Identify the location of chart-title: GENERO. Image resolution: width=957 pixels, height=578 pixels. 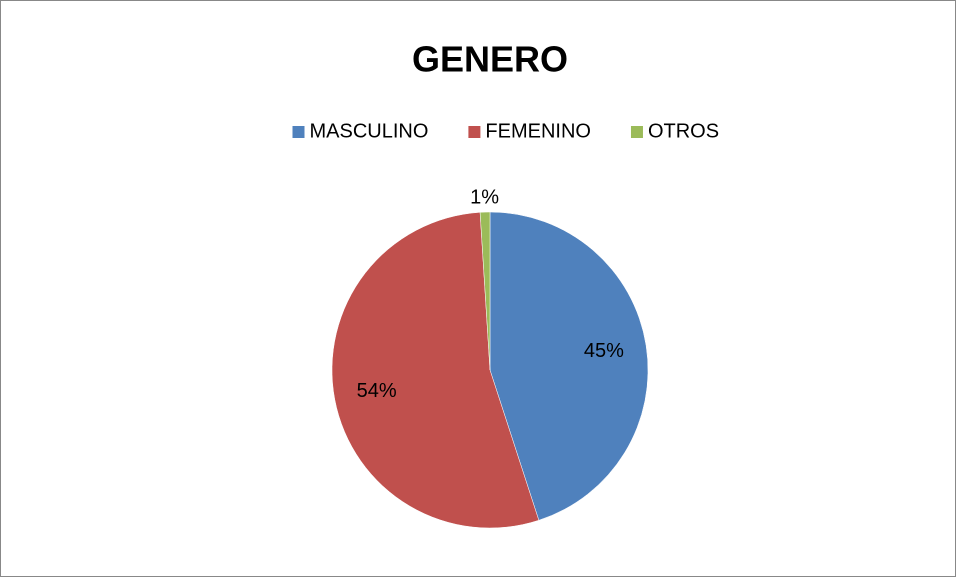
(490, 59).